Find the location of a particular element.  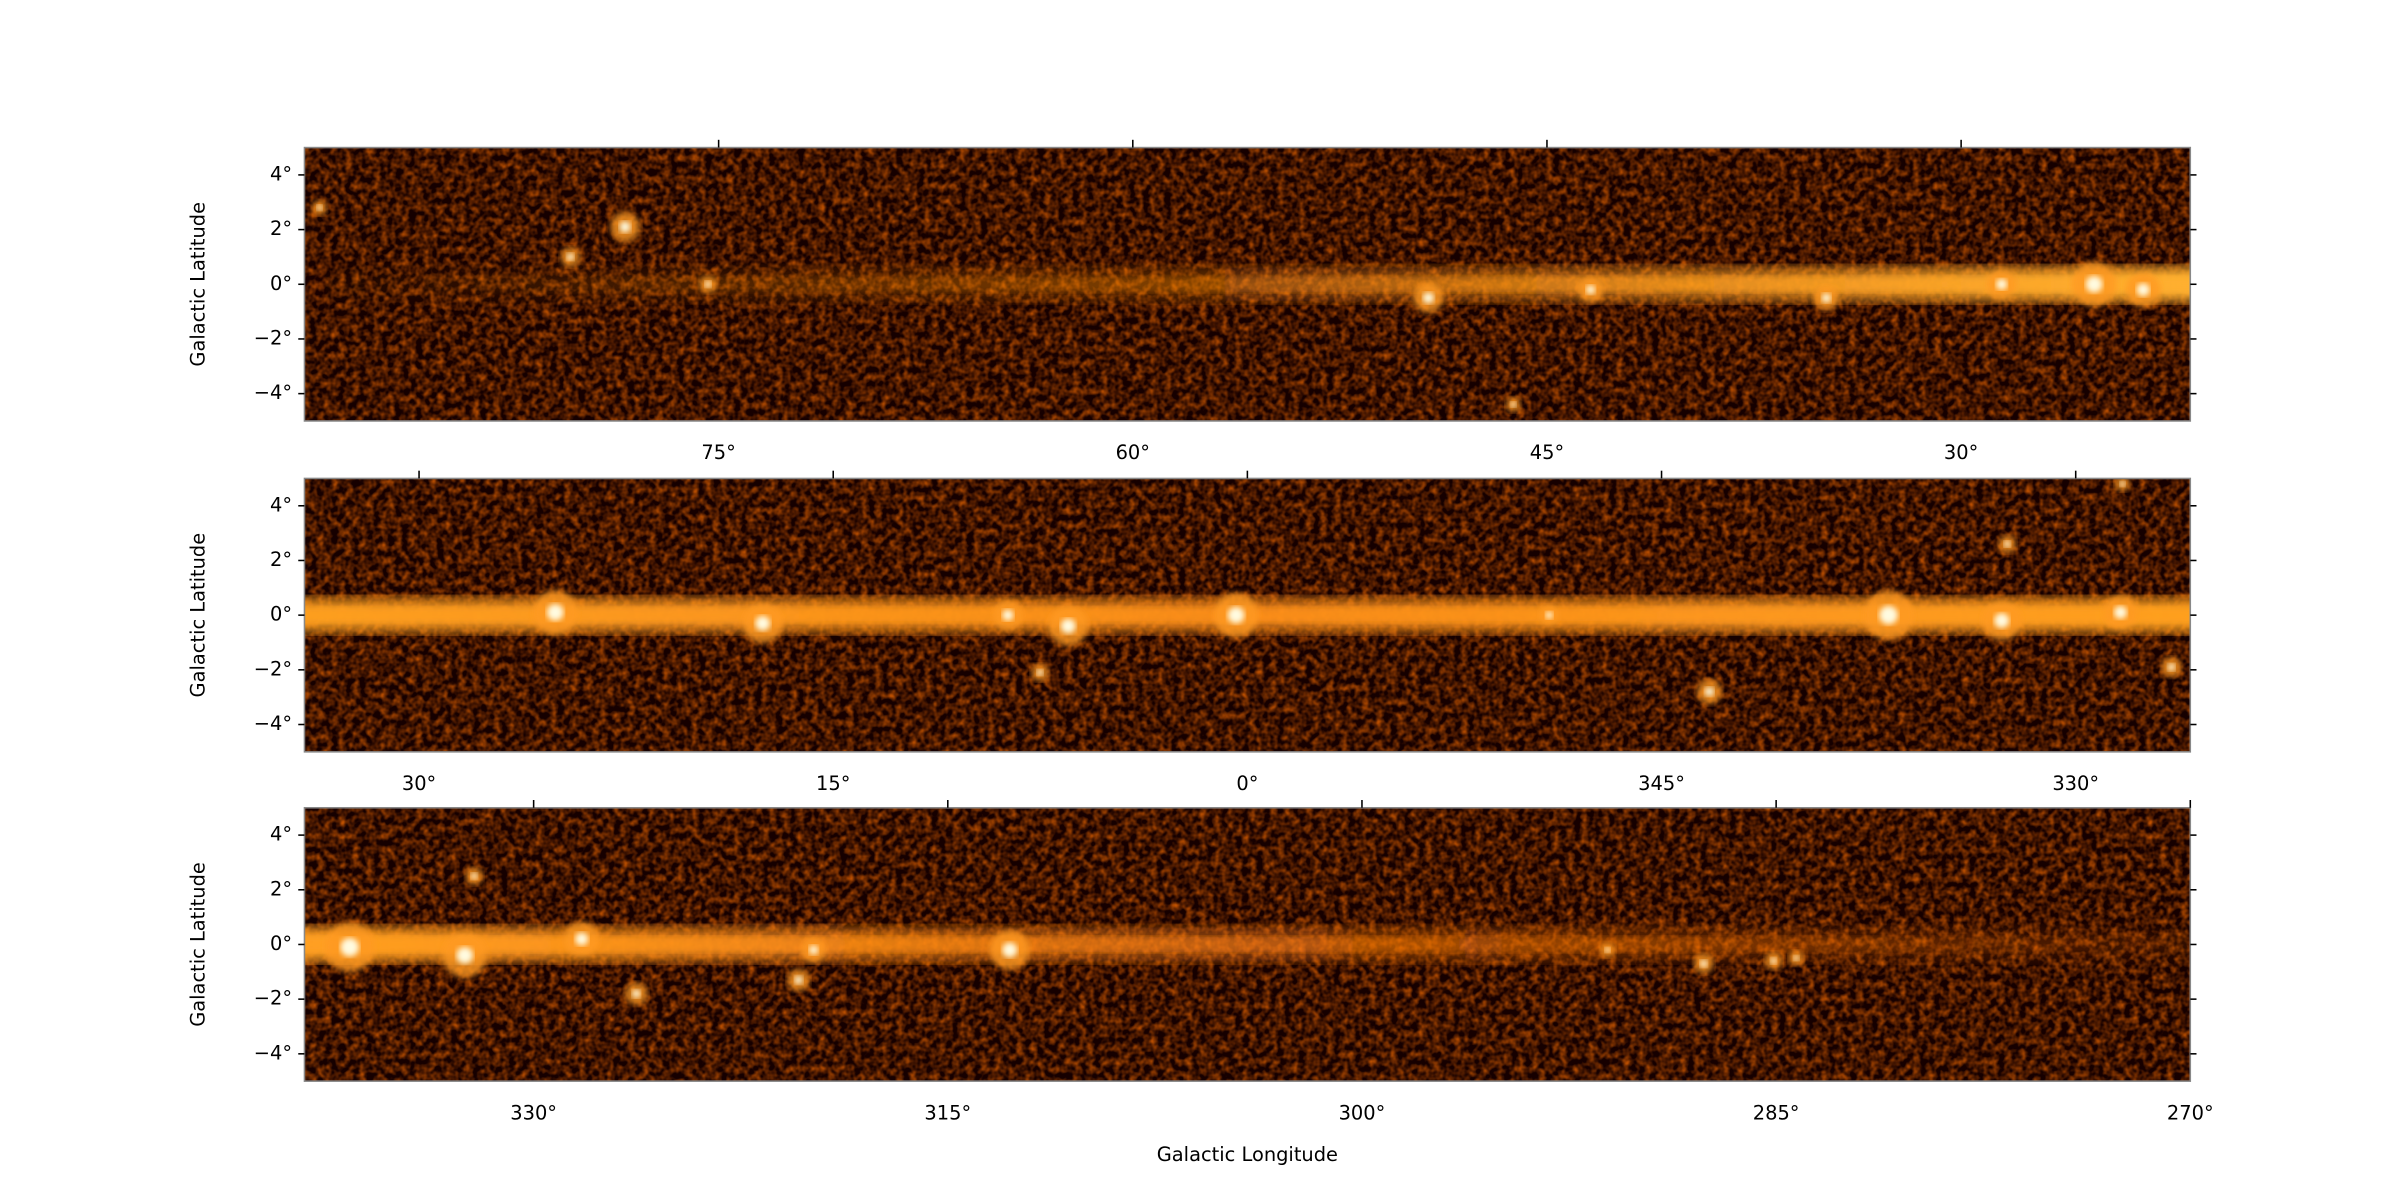

x-tick-label: 0° is located at coordinates (1247, 783).